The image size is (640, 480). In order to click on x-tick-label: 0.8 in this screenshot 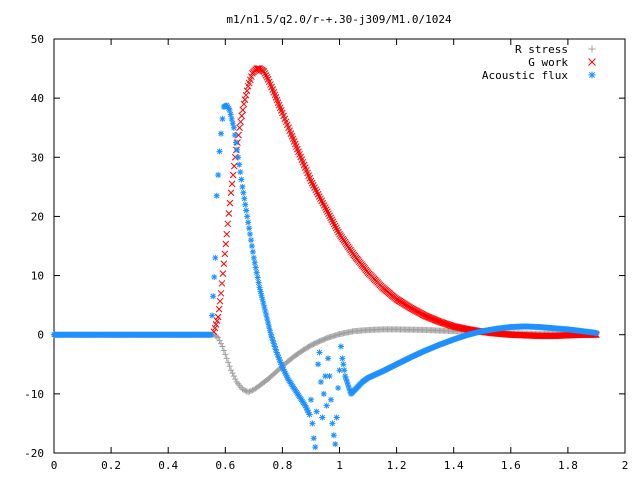, I will do `click(282, 465)`.